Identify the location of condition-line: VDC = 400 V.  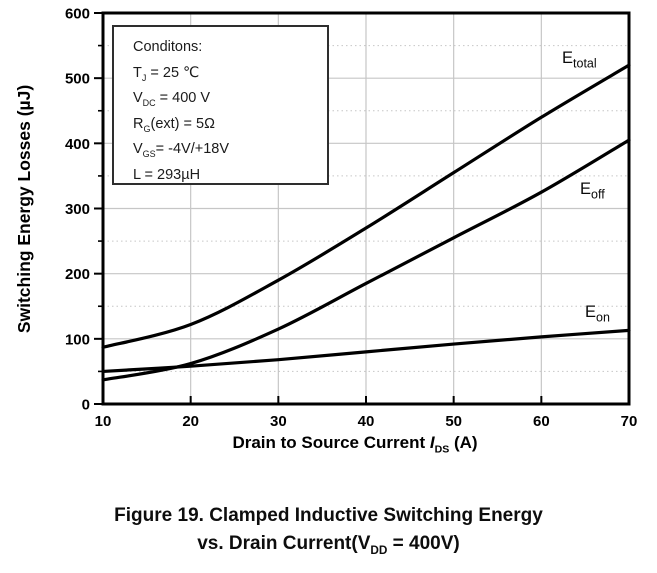
(172, 99).